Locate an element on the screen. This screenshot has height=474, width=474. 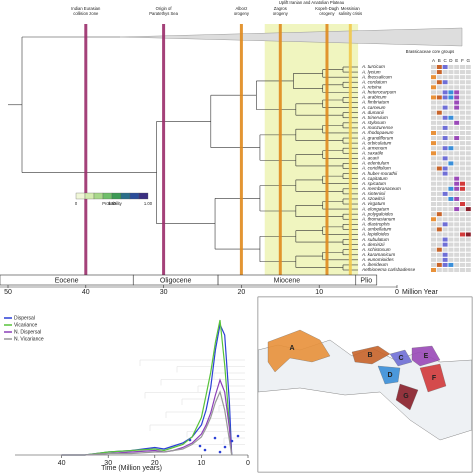
legend-tick: 1.00 is located at coordinates (148, 203).